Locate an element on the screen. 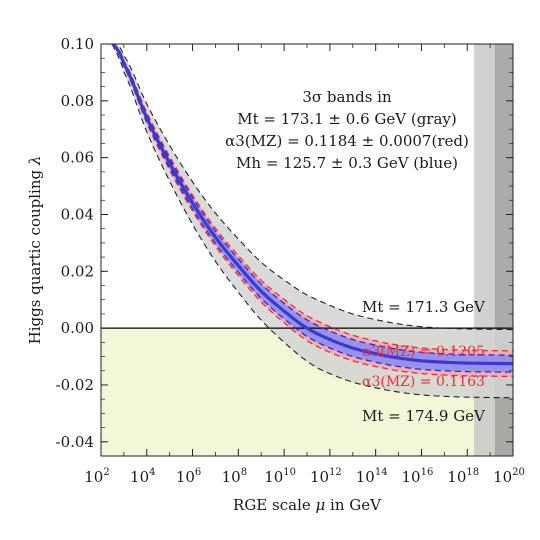 The width and height of the screenshot is (540, 540). annotation-alpha: α3(MZ) = 0.1184 ± 0.0007(red) is located at coordinates (347, 141).